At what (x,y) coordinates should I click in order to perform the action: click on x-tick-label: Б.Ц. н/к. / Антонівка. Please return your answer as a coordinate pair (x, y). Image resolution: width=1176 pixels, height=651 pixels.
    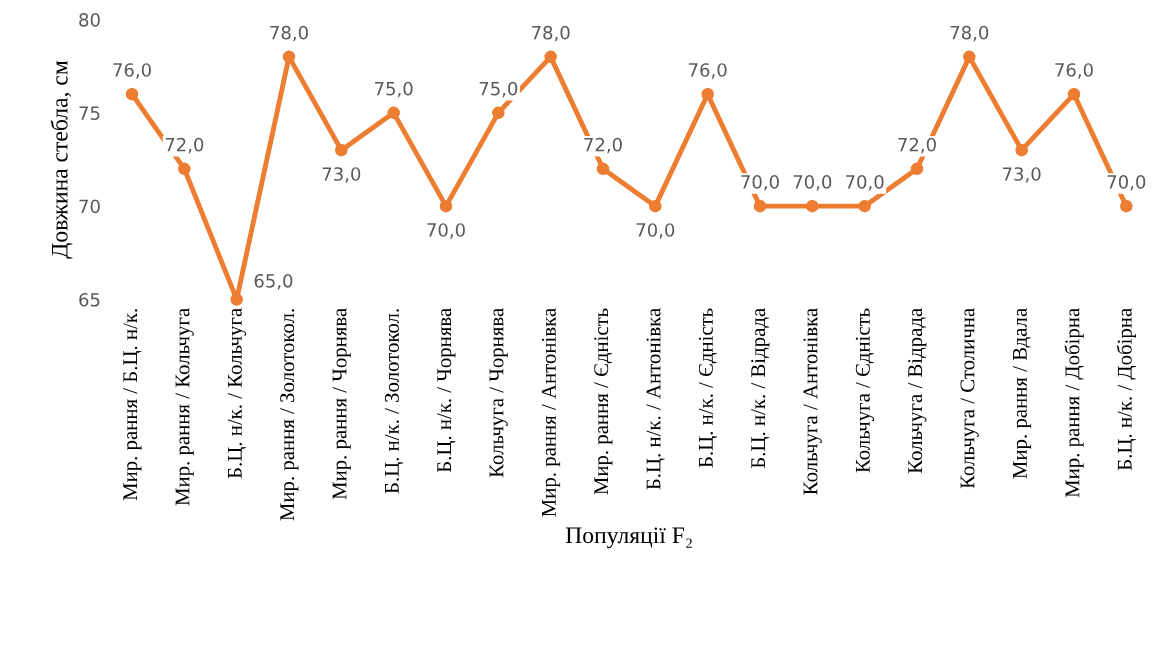
    Looking at the image, I should click on (655, 399).